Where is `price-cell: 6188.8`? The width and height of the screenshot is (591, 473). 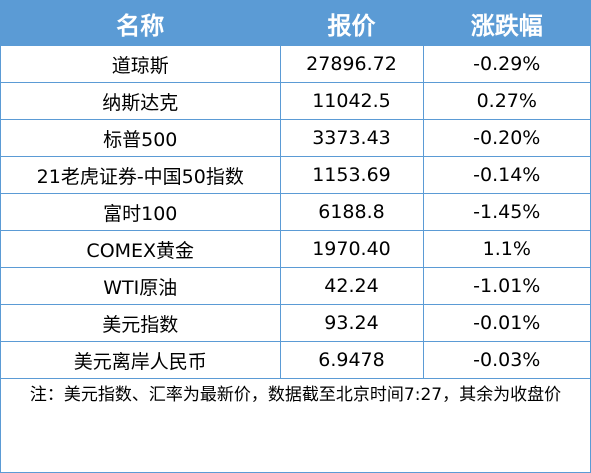 price-cell: 6188.8 is located at coordinates (352, 212).